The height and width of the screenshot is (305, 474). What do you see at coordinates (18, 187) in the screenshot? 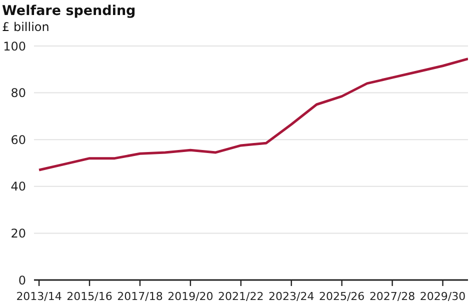
I see `y-tick-label: 40` at bounding box center [18, 187].